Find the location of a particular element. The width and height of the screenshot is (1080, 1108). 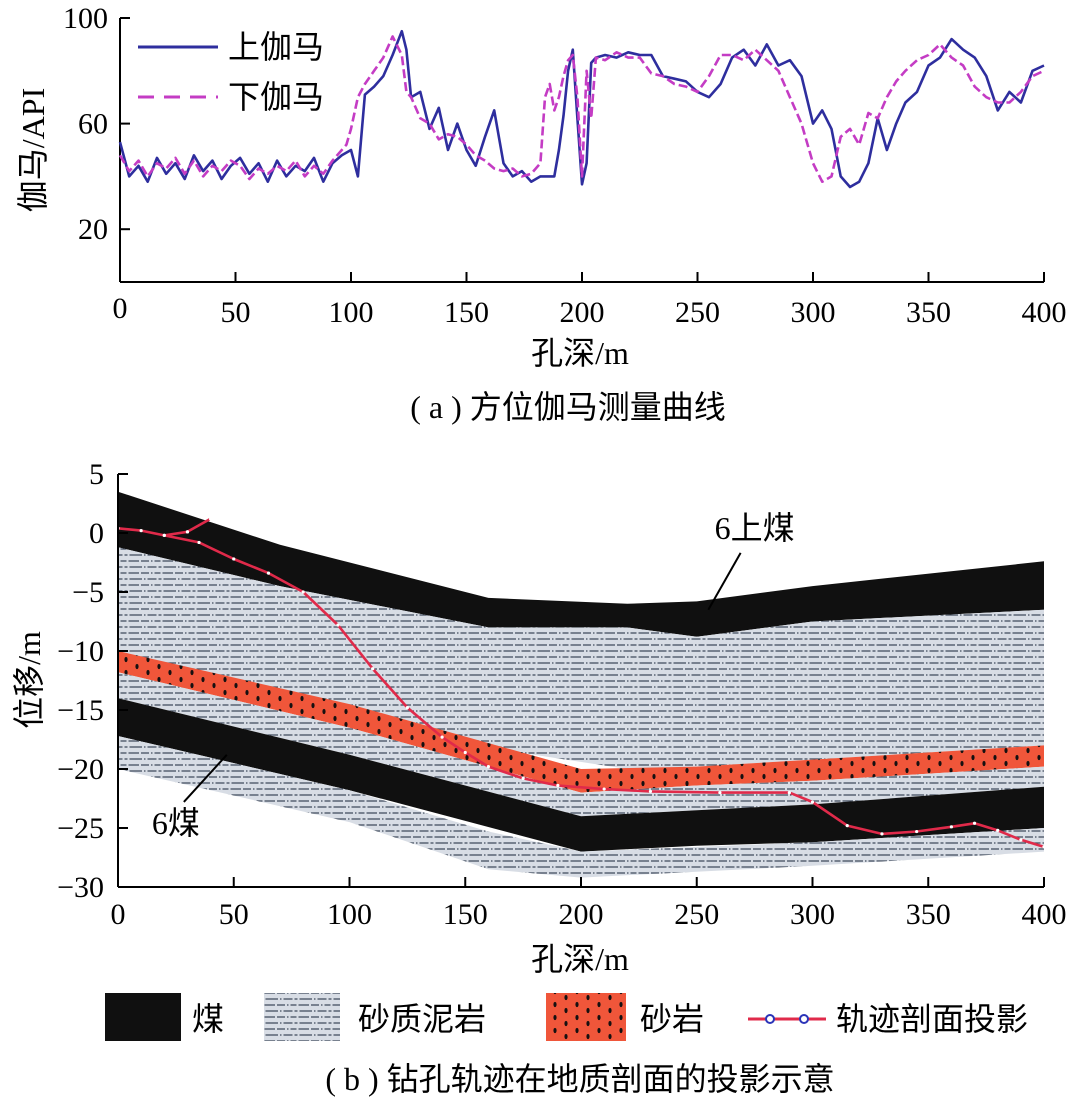

panel-b-y-ticks: 5 0 −5 −10 −15 −20 −25 −30 is located at coordinates (92, 681).